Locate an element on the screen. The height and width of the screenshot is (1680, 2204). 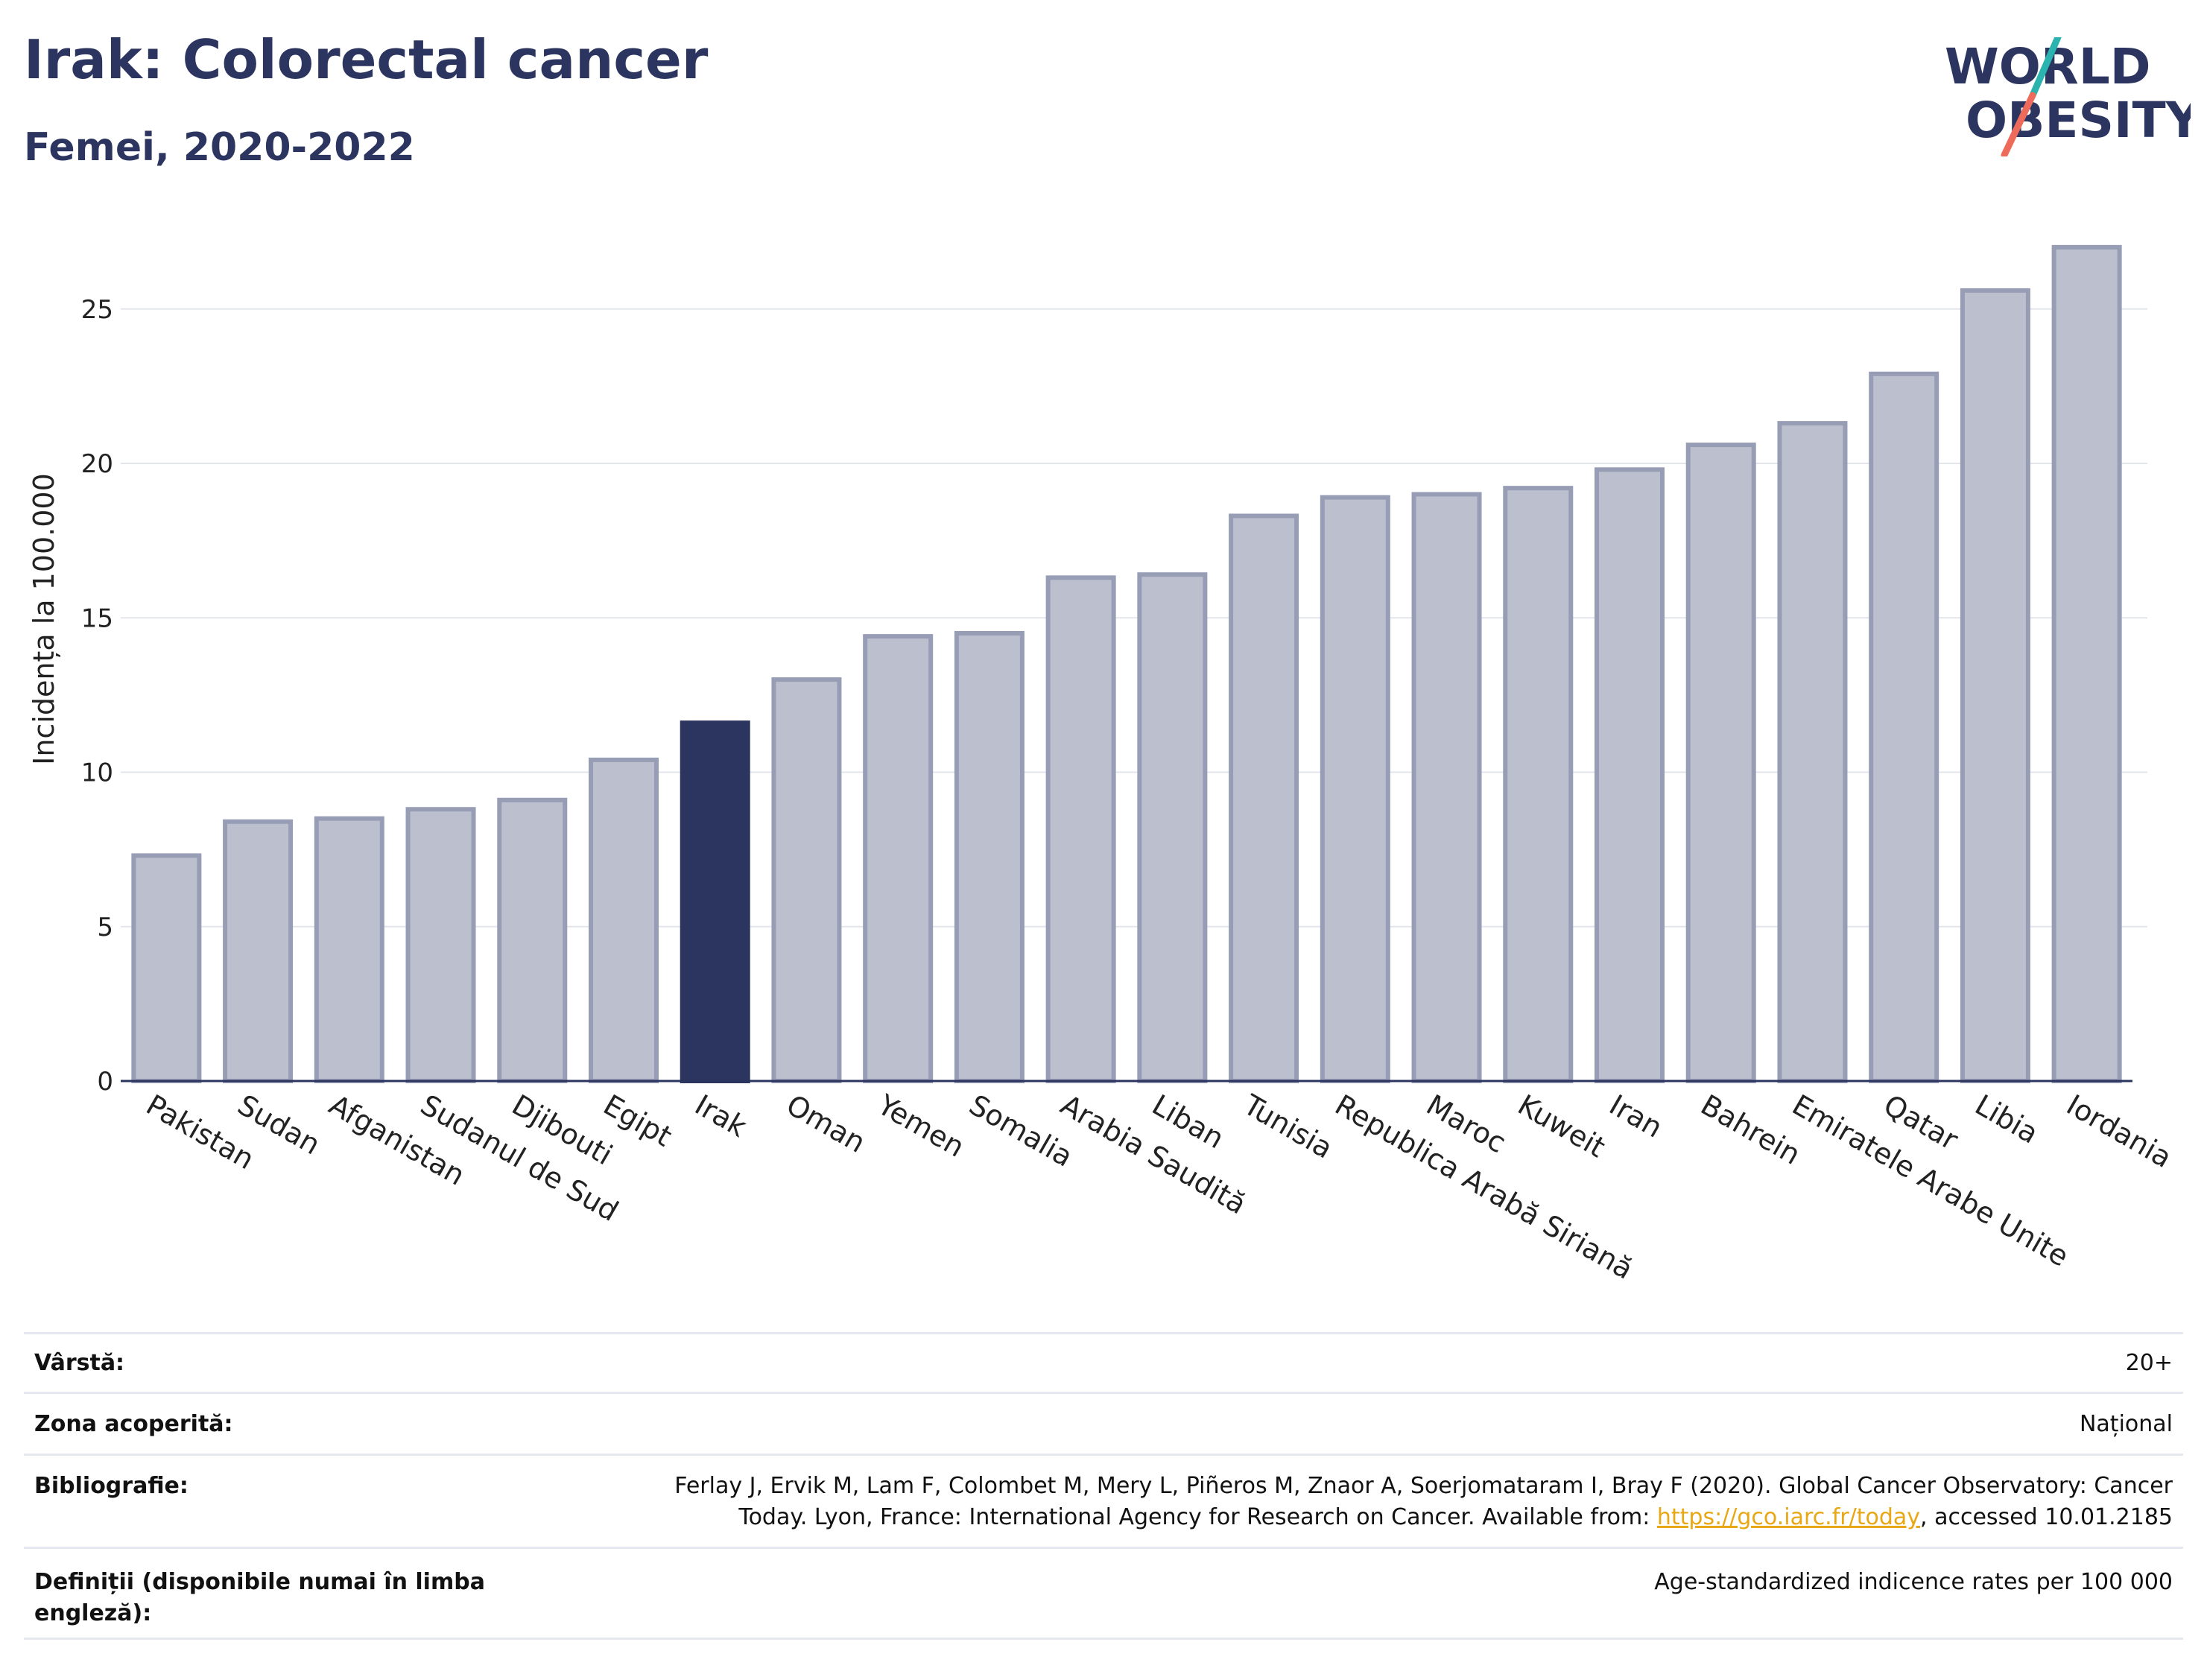
coverage-label: Zona acoperită: is located at coordinates (133, 1424).